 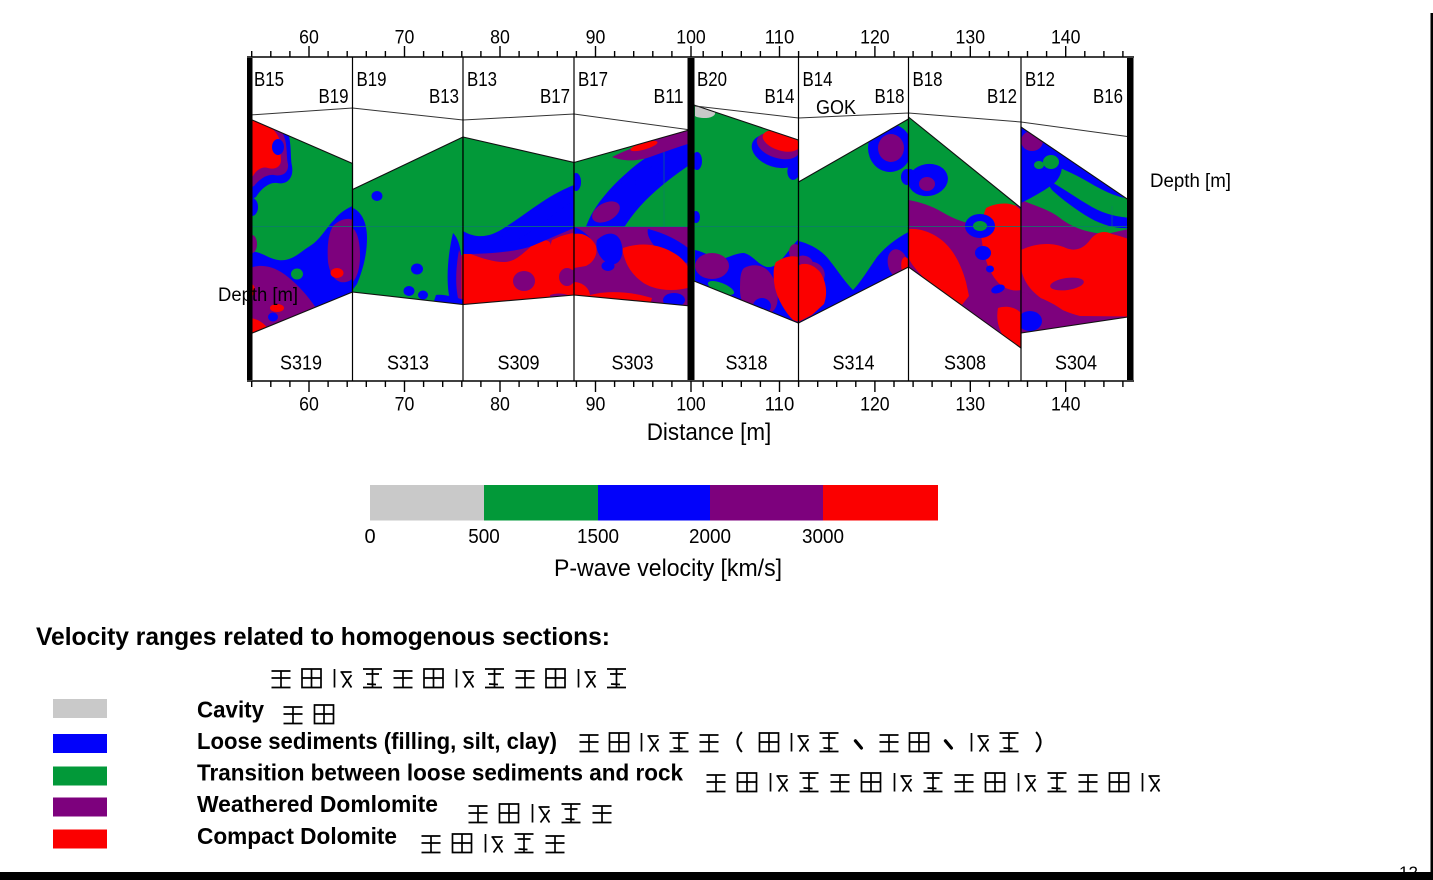 What do you see at coordinates (633, 364) in the screenshot?
I see `svg-text: S303` at bounding box center [633, 364].